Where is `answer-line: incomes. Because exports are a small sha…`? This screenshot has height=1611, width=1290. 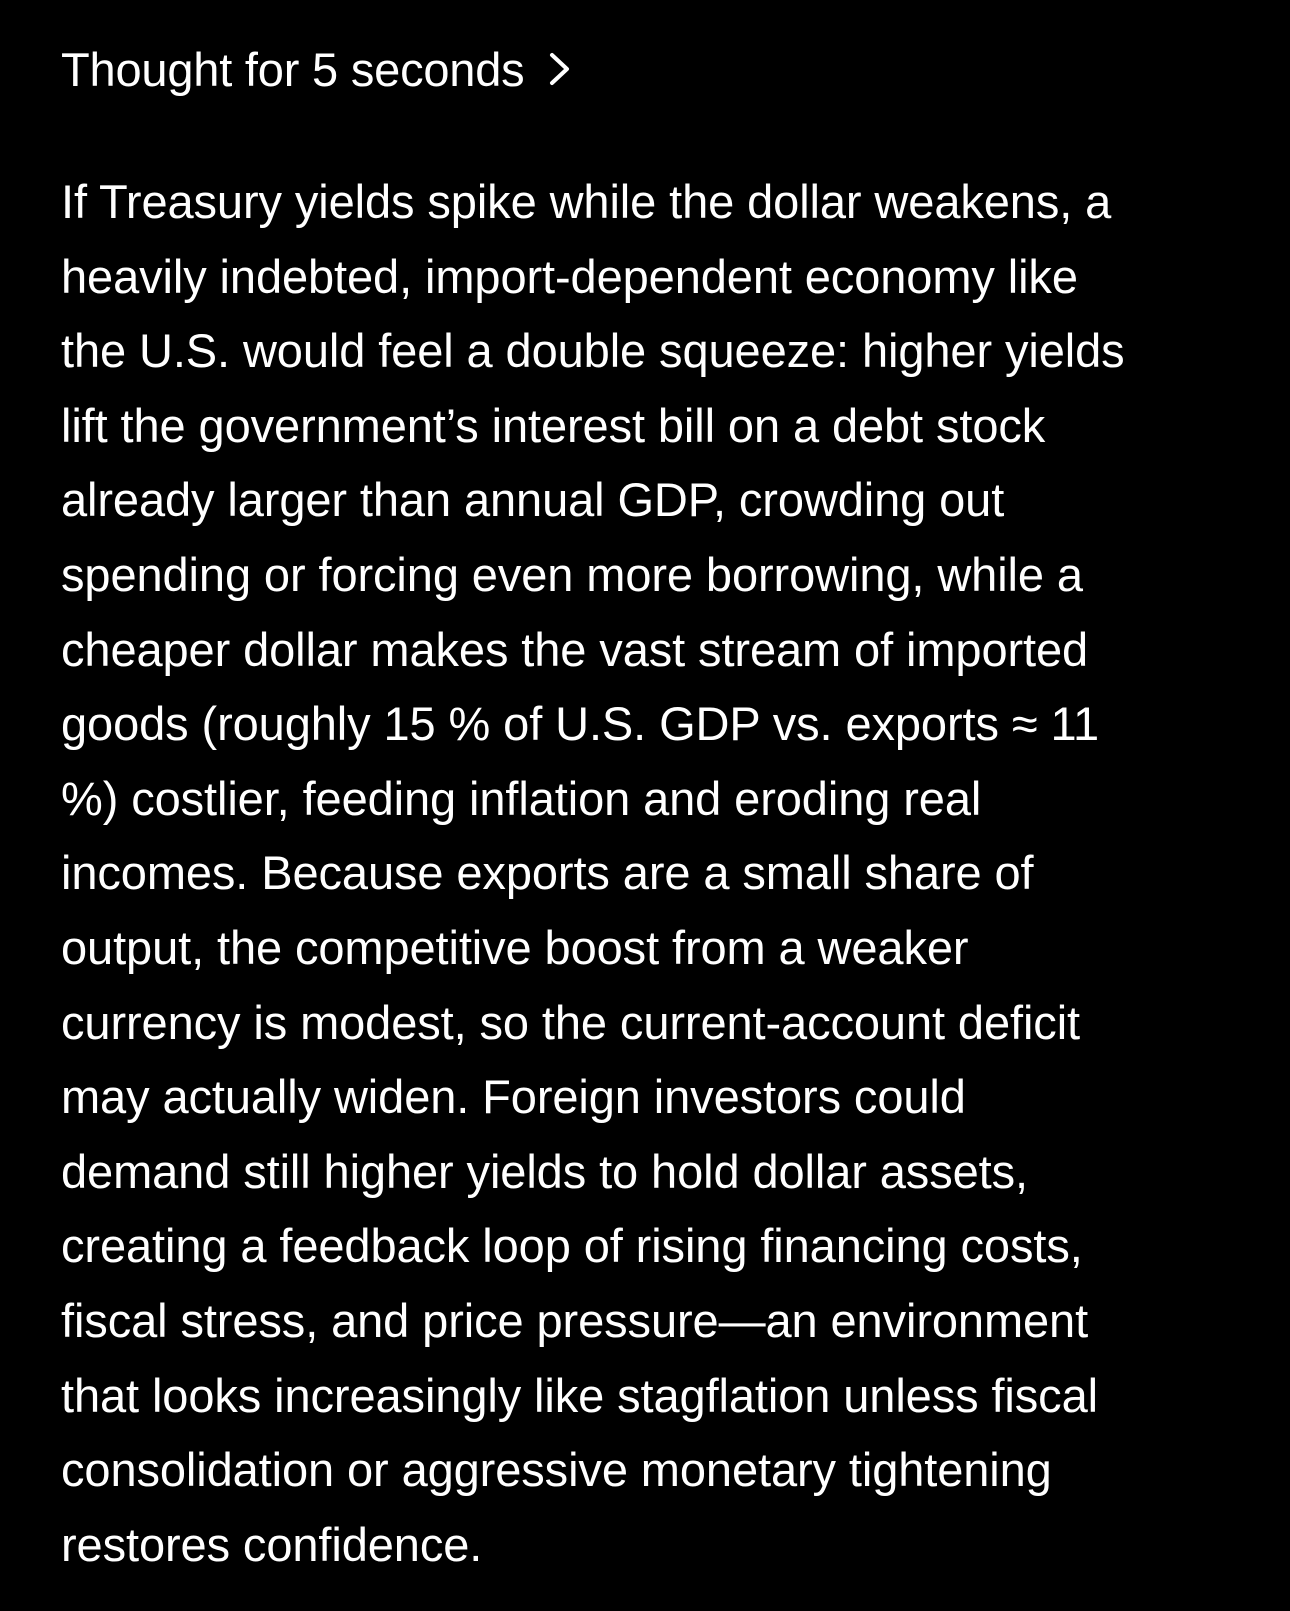 answer-line: incomes. Because exports are a small sha… is located at coordinates (547, 873).